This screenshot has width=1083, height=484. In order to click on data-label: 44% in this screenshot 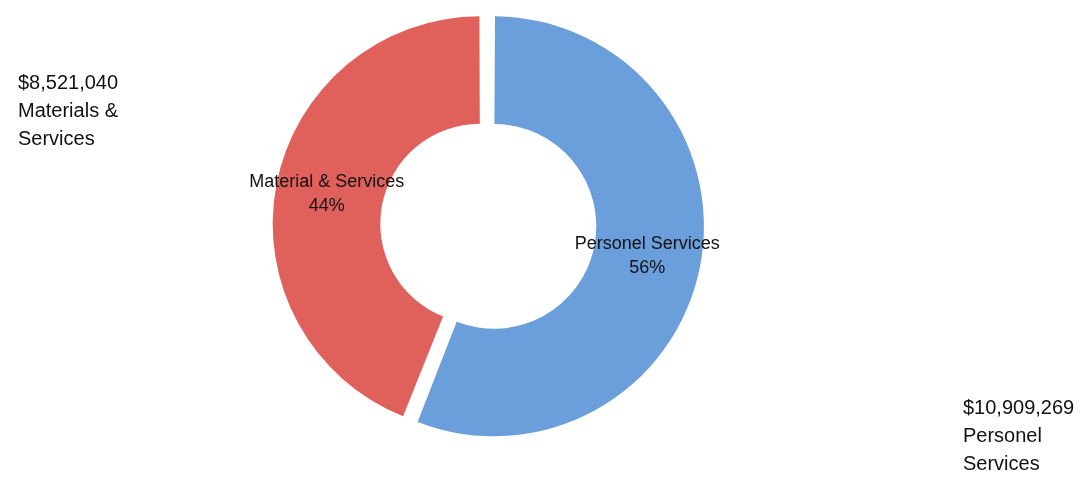, I will do `click(326, 205)`.